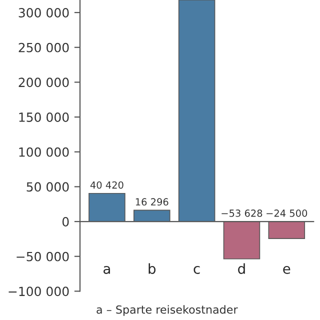 This screenshot has width=320, height=320. I want to click on y-tick-label: 150 000, so click(44, 117).